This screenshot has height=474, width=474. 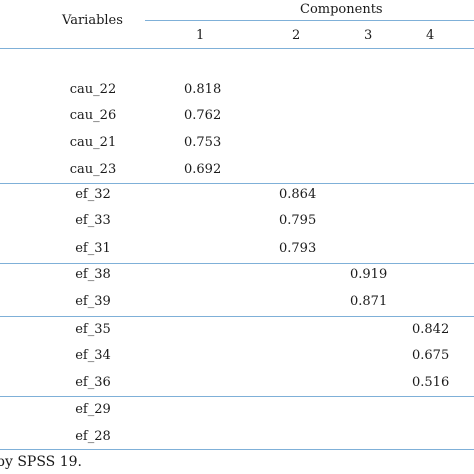 What do you see at coordinates (93, 382) in the screenshot?
I see `variable-name: ef_36` at bounding box center [93, 382].